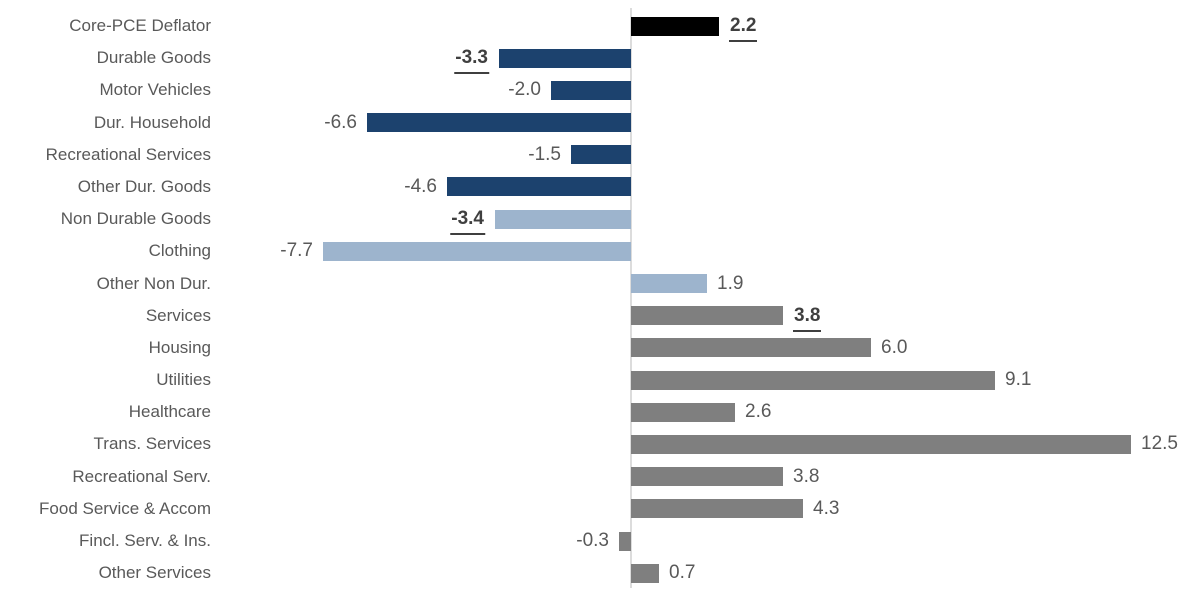 The image size is (1200, 600). I want to click on plot-area: 6.0, so click(705, 348).